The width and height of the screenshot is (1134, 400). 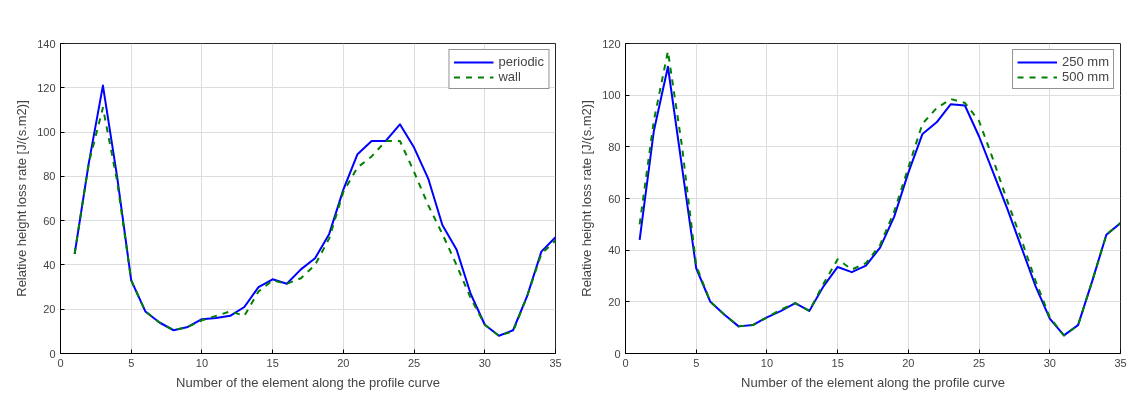 What do you see at coordinates (1085, 61) in the screenshot?
I see `legend-label: 250 mm` at bounding box center [1085, 61].